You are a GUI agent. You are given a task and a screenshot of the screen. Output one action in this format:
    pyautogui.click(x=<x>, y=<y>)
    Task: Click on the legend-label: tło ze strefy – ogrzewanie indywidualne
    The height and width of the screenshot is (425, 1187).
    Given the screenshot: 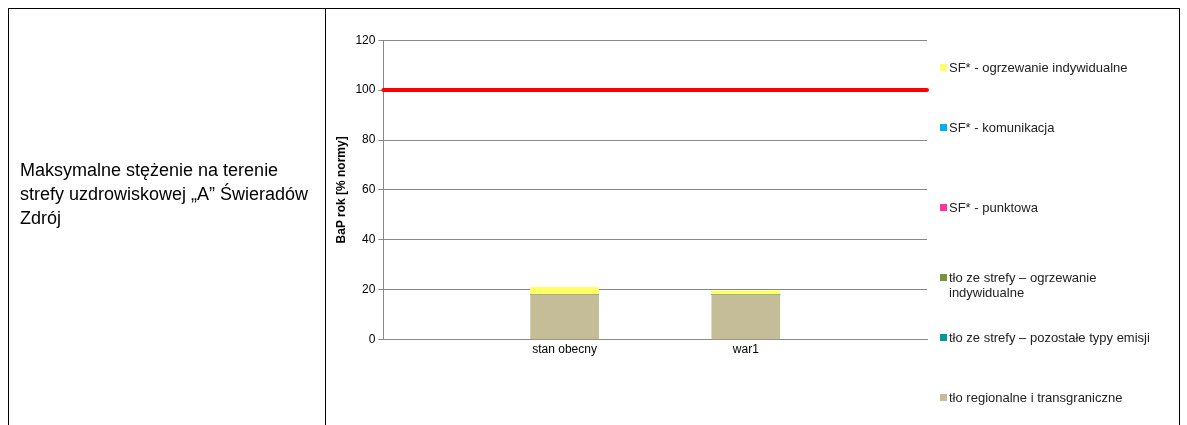 What is the action you would take?
    pyautogui.click(x=1023, y=285)
    